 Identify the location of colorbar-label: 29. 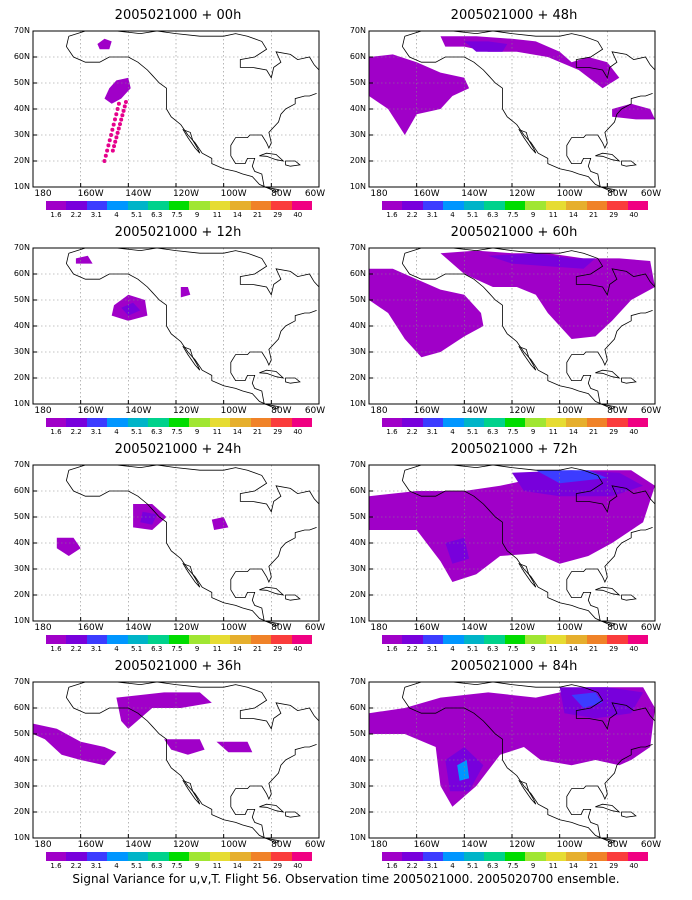
(614, 866).